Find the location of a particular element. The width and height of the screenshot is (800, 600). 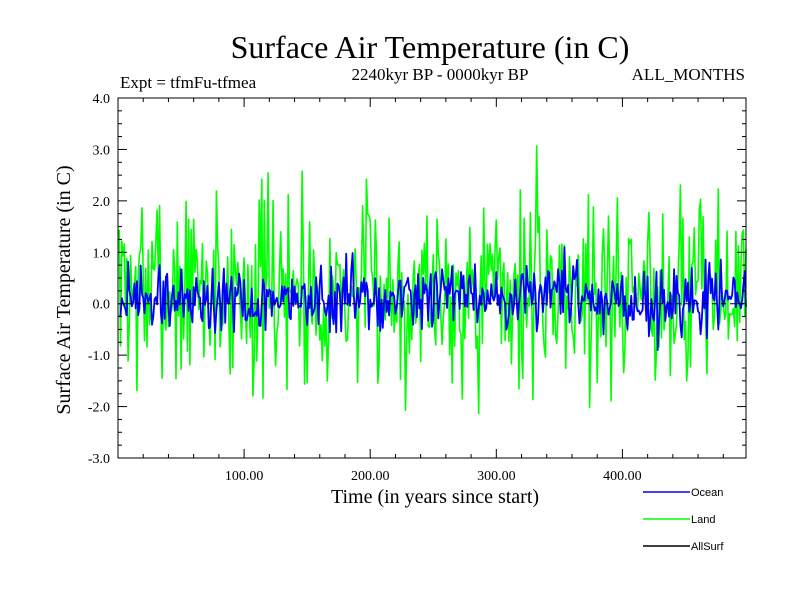

months-label: ALL_MONTHS is located at coordinates (688, 74).